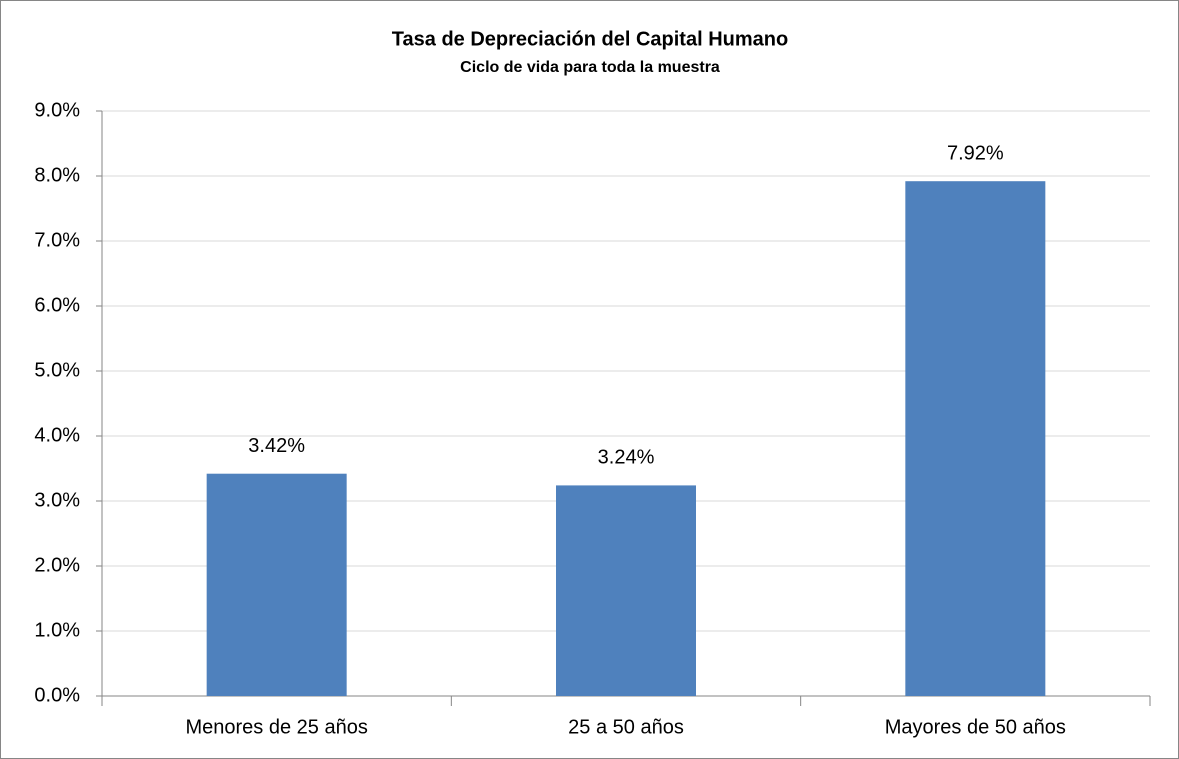  Describe the element at coordinates (57, 435) in the screenshot. I see `y-tick-label: 4.0%` at that location.